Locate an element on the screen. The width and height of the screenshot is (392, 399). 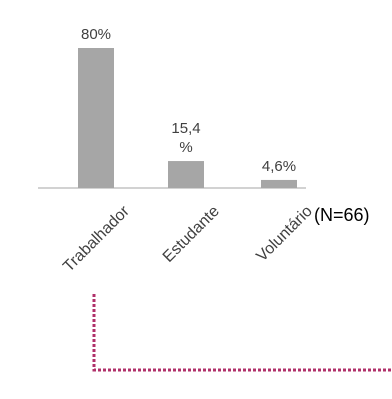
category-label-voluntario: Voluntário is located at coordinates (284, 234).